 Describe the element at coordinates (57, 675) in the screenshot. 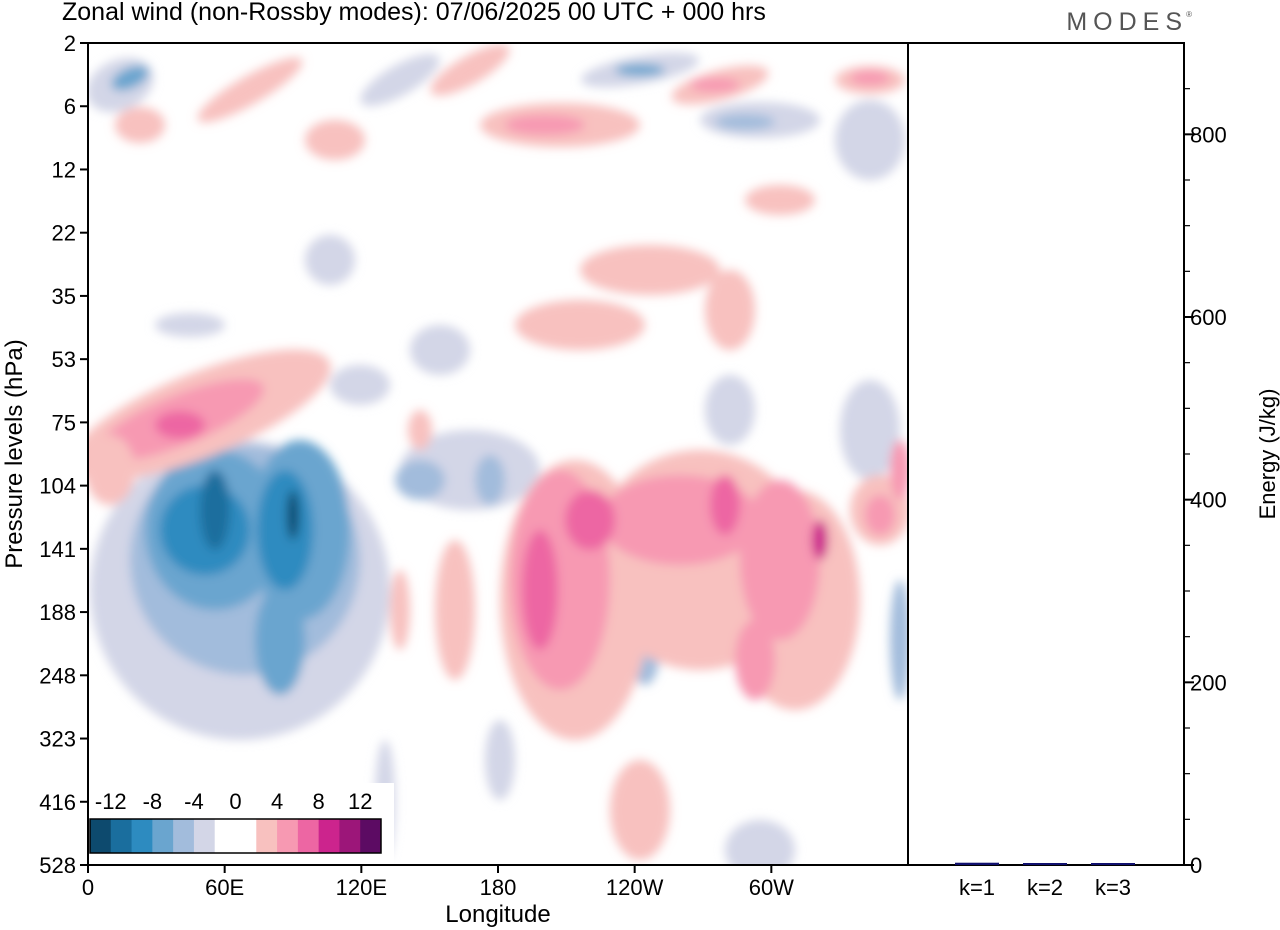

I see `y-tick-label: 248` at that location.